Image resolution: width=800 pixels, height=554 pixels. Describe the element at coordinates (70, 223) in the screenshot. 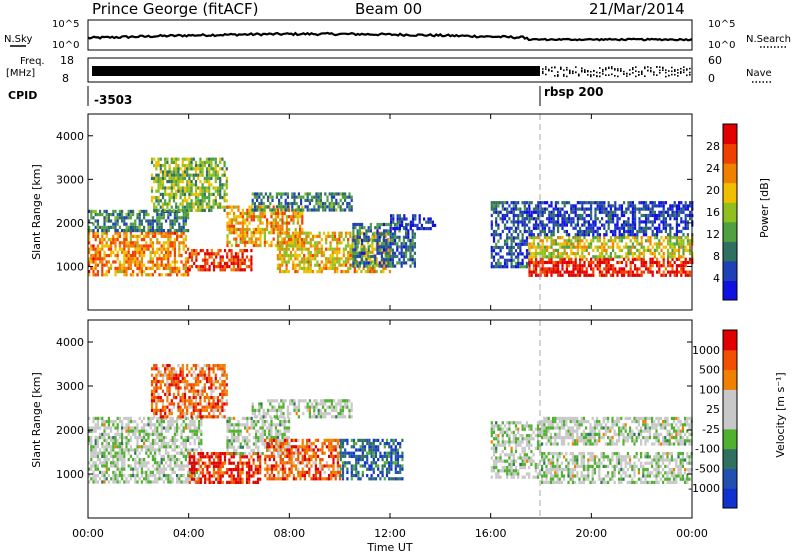

I see `y-tick-label: 2000` at that location.